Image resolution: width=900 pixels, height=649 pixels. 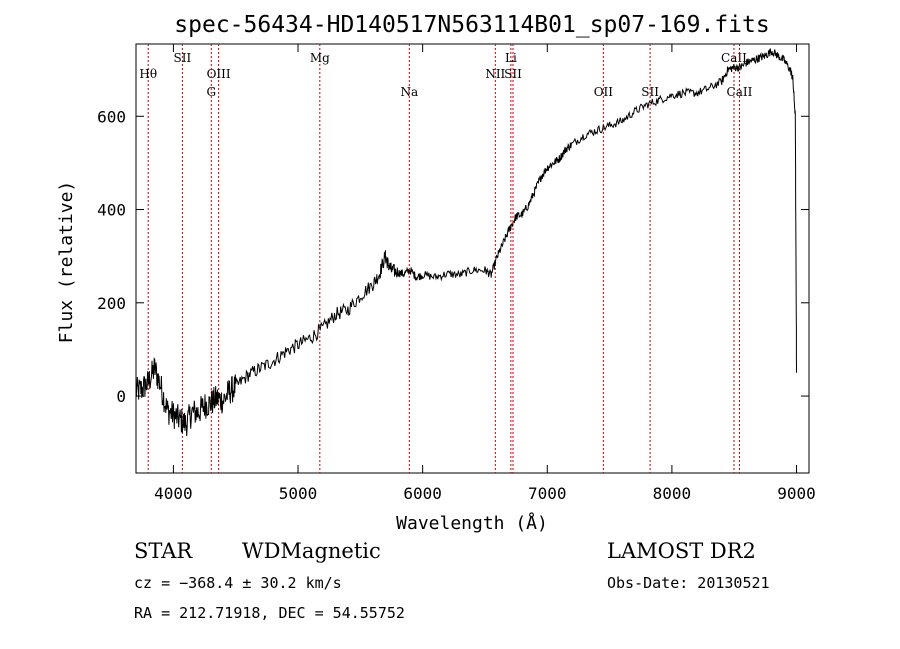 What do you see at coordinates (66, 262) in the screenshot?
I see `y-axis-label: Flux (relative)` at bounding box center [66, 262].